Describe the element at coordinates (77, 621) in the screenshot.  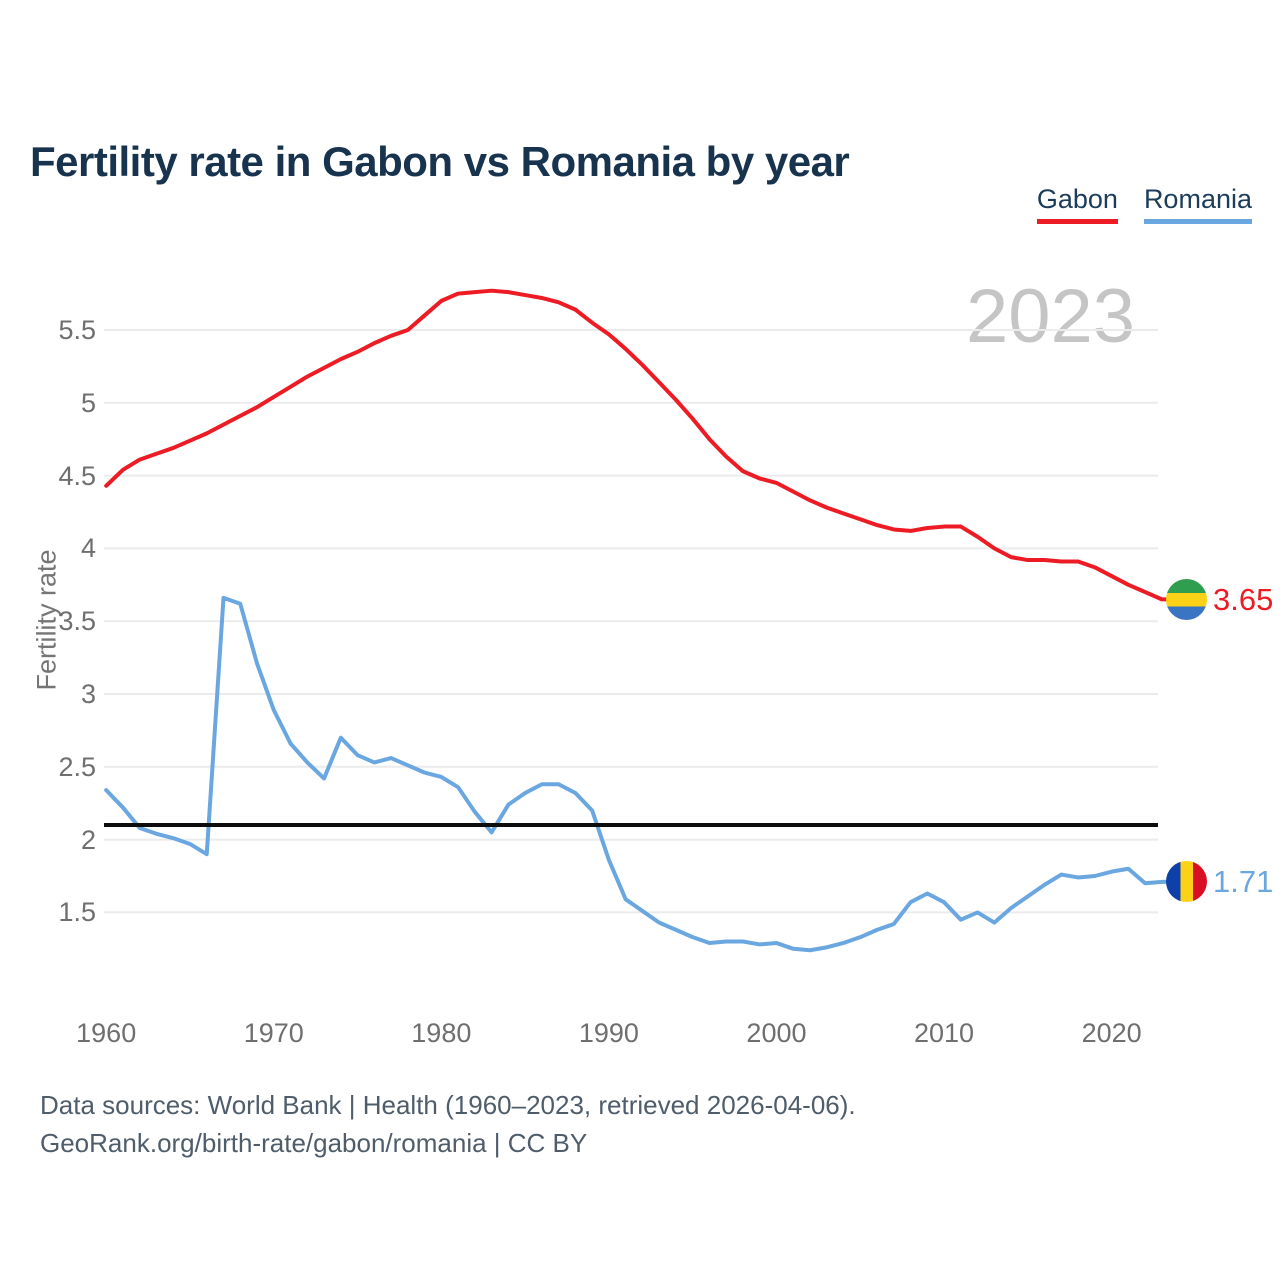
I see `y-tick-label: 3.5` at that location.